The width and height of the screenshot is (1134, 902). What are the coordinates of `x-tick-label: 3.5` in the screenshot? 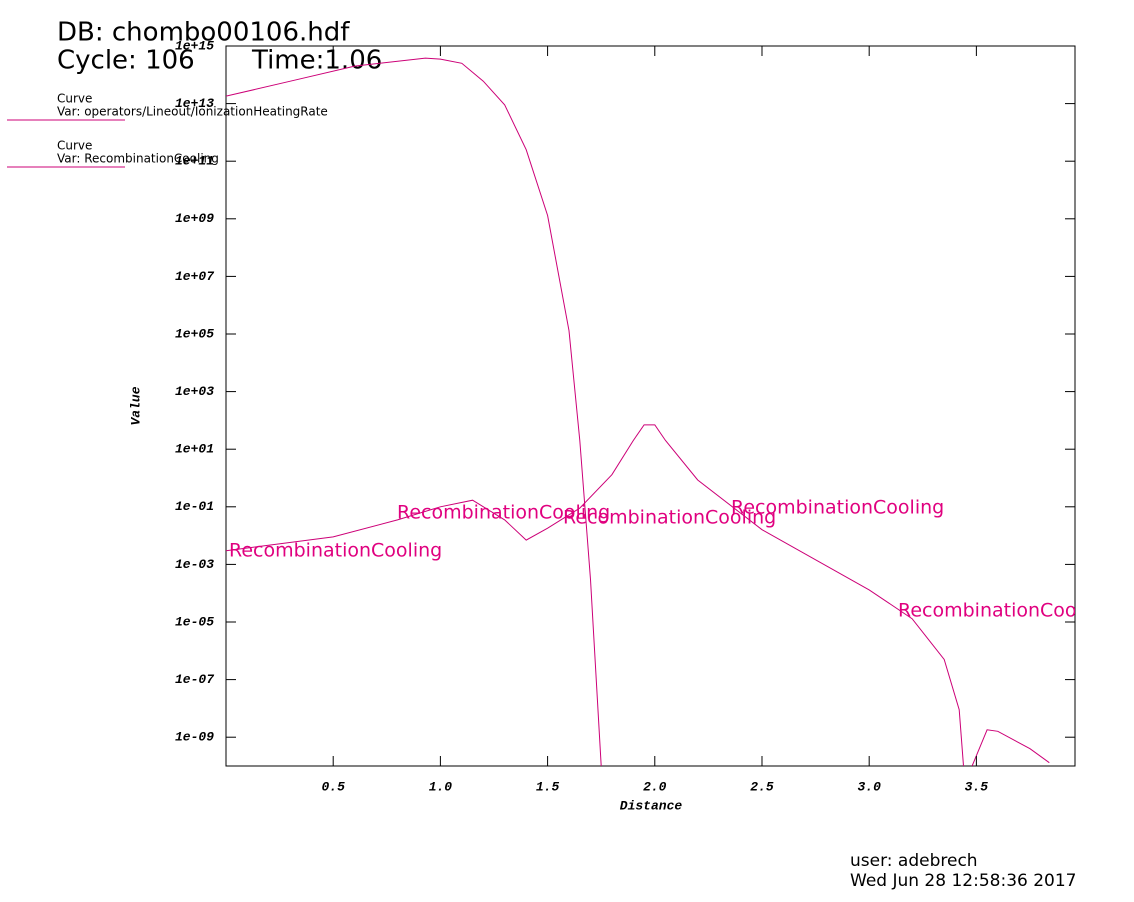 It's located at (977, 786).